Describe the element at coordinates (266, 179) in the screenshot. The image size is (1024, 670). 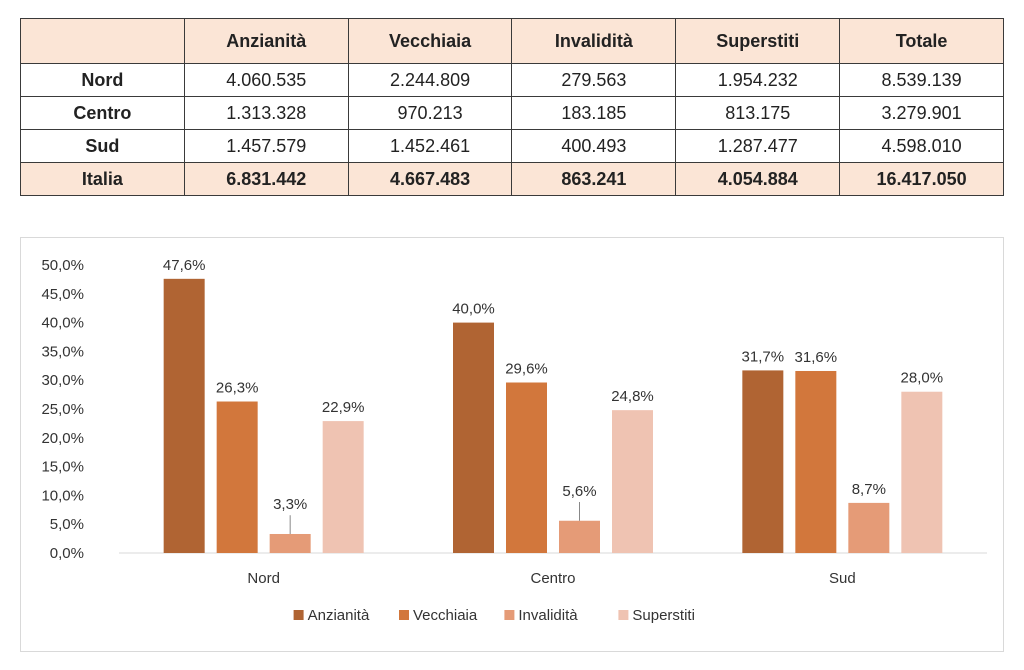
I see `table-cell: 6.831.442` at that location.